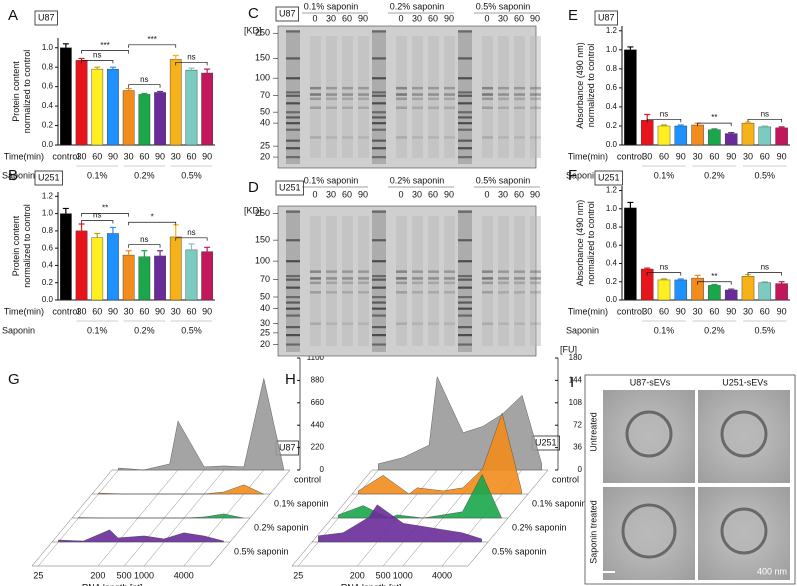 This screenshot has width=797, height=586. I want to click on x-tick-label: control, so click(630, 311).